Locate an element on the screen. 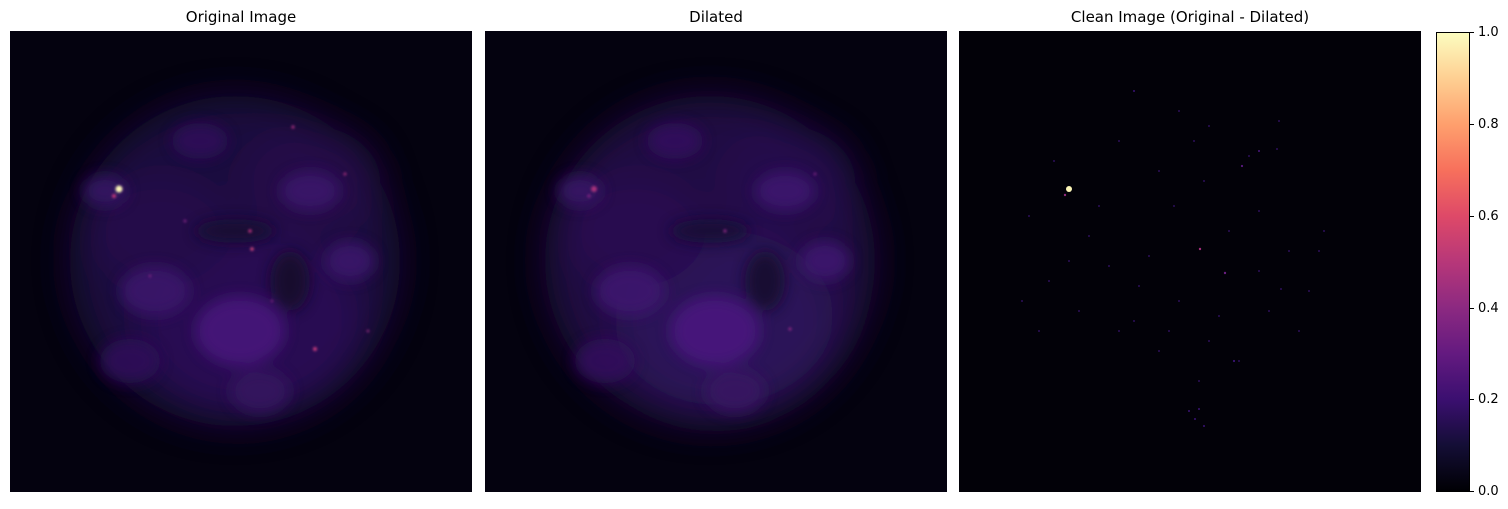  residual-speckles is located at coordinates (1173, 258).